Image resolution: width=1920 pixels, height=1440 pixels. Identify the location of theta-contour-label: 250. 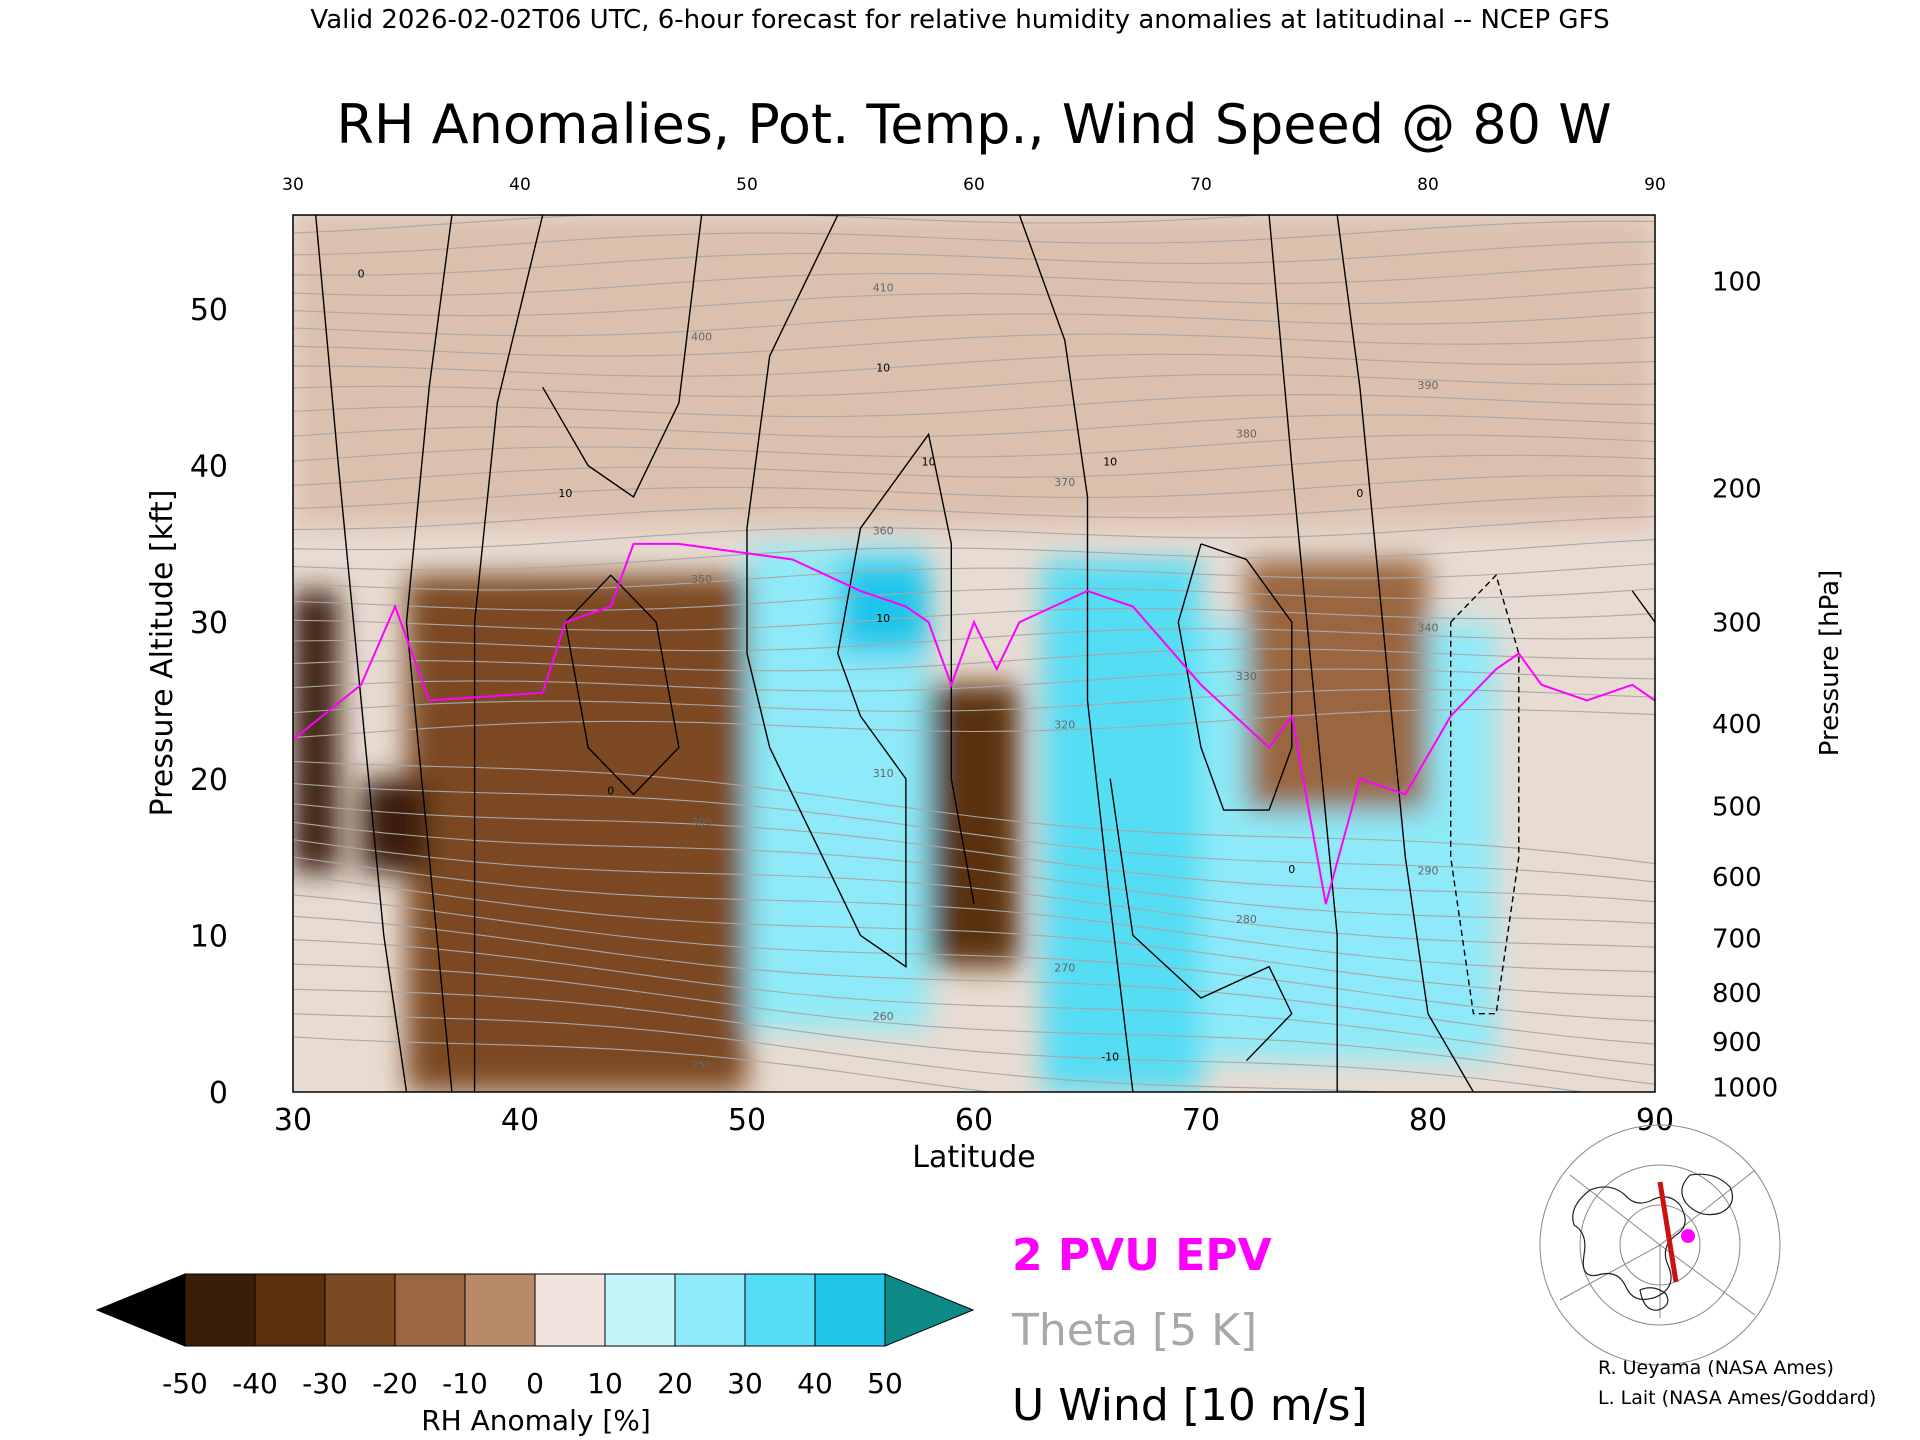
(701, 1065).